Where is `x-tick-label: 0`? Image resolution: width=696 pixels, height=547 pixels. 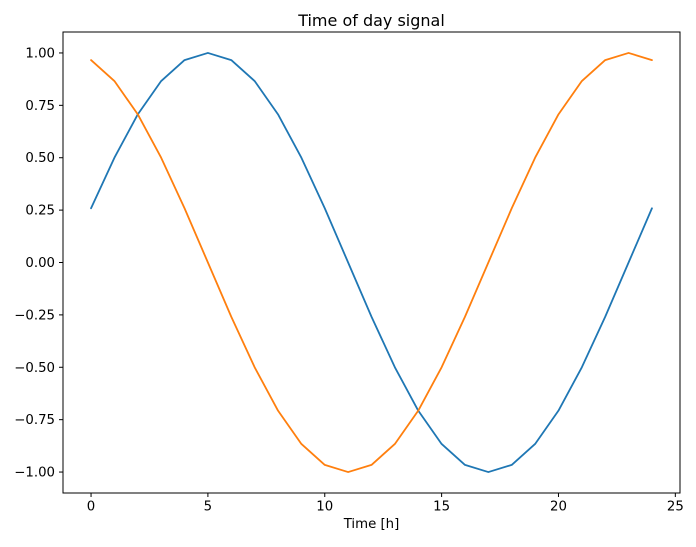
x-tick-label: 0 is located at coordinates (91, 507).